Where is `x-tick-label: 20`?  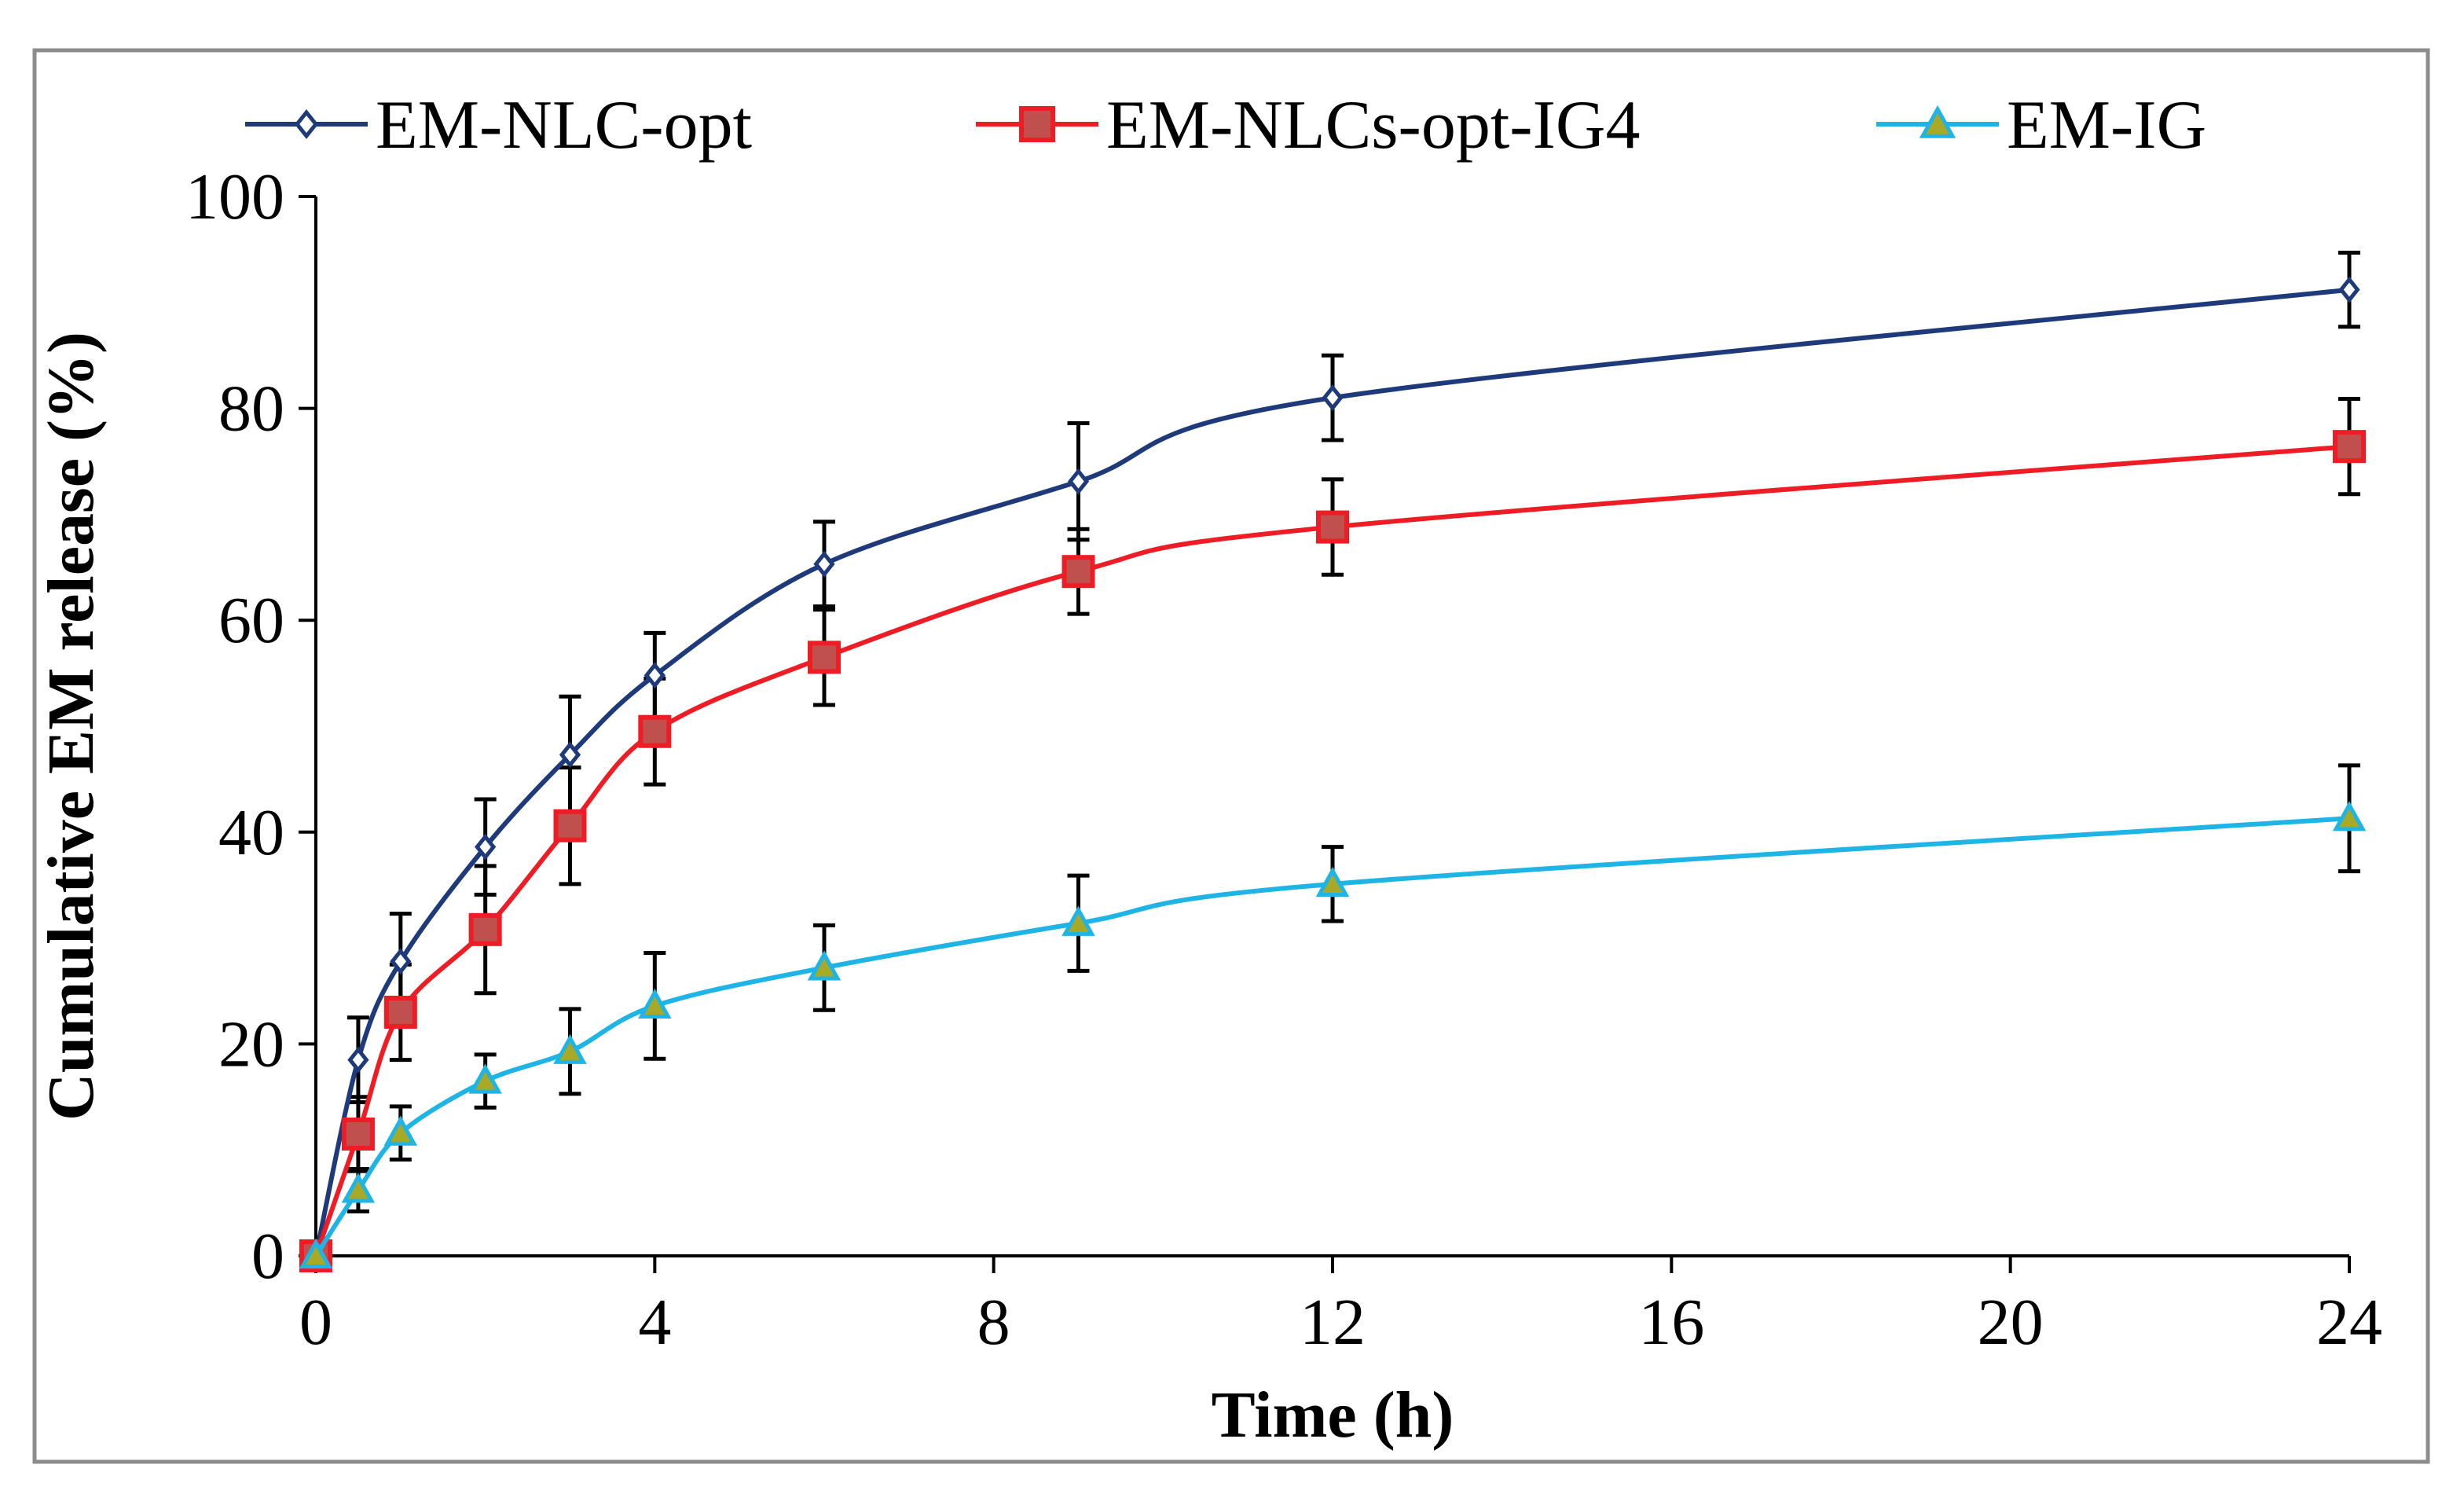
x-tick-label: 20 is located at coordinates (2011, 1322).